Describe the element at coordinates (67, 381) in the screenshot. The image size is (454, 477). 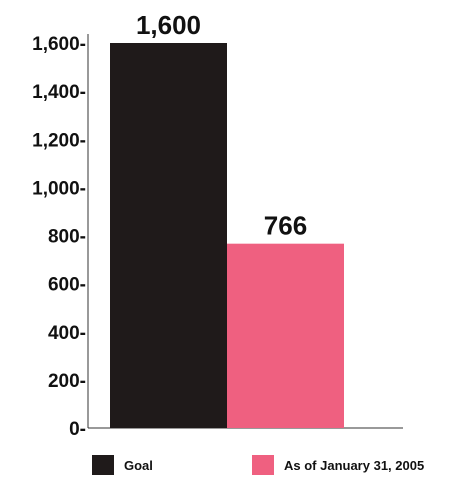
I see `y-tick-label: 200-` at that location.